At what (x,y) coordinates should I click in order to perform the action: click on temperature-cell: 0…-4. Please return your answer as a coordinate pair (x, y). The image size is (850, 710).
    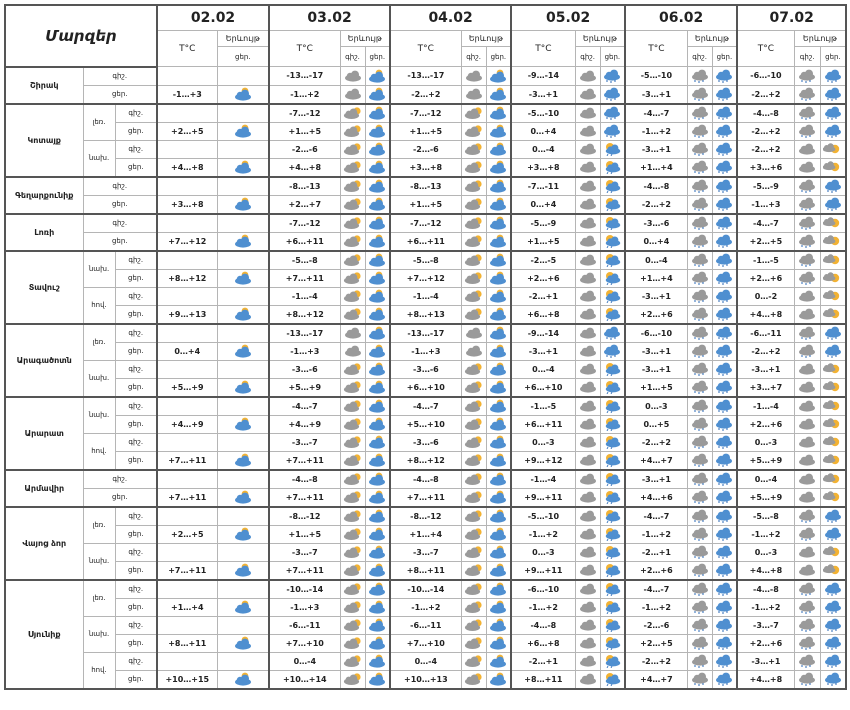
    Looking at the image, I should click on (543, 369).